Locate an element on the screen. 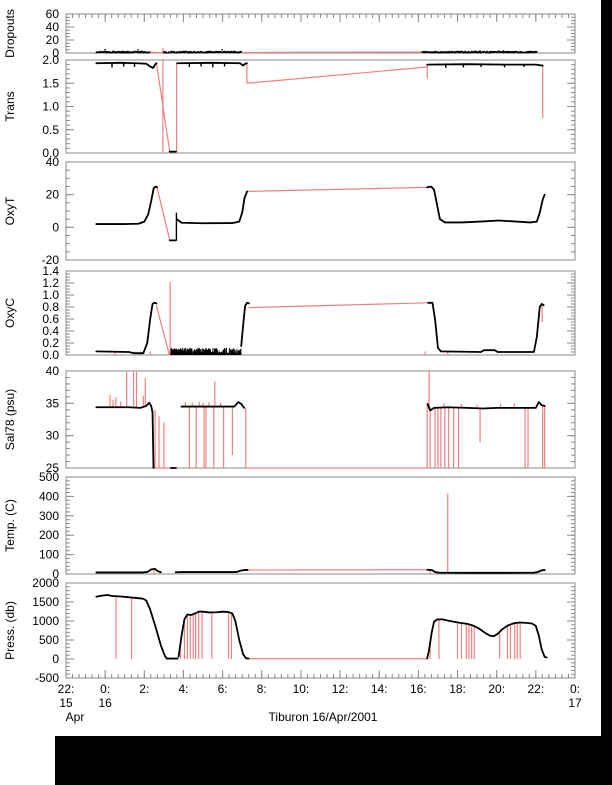 Image resolution: width=612 pixels, height=785 pixels. ytick-label-press: 1000 is located at coordinates (45, 621).